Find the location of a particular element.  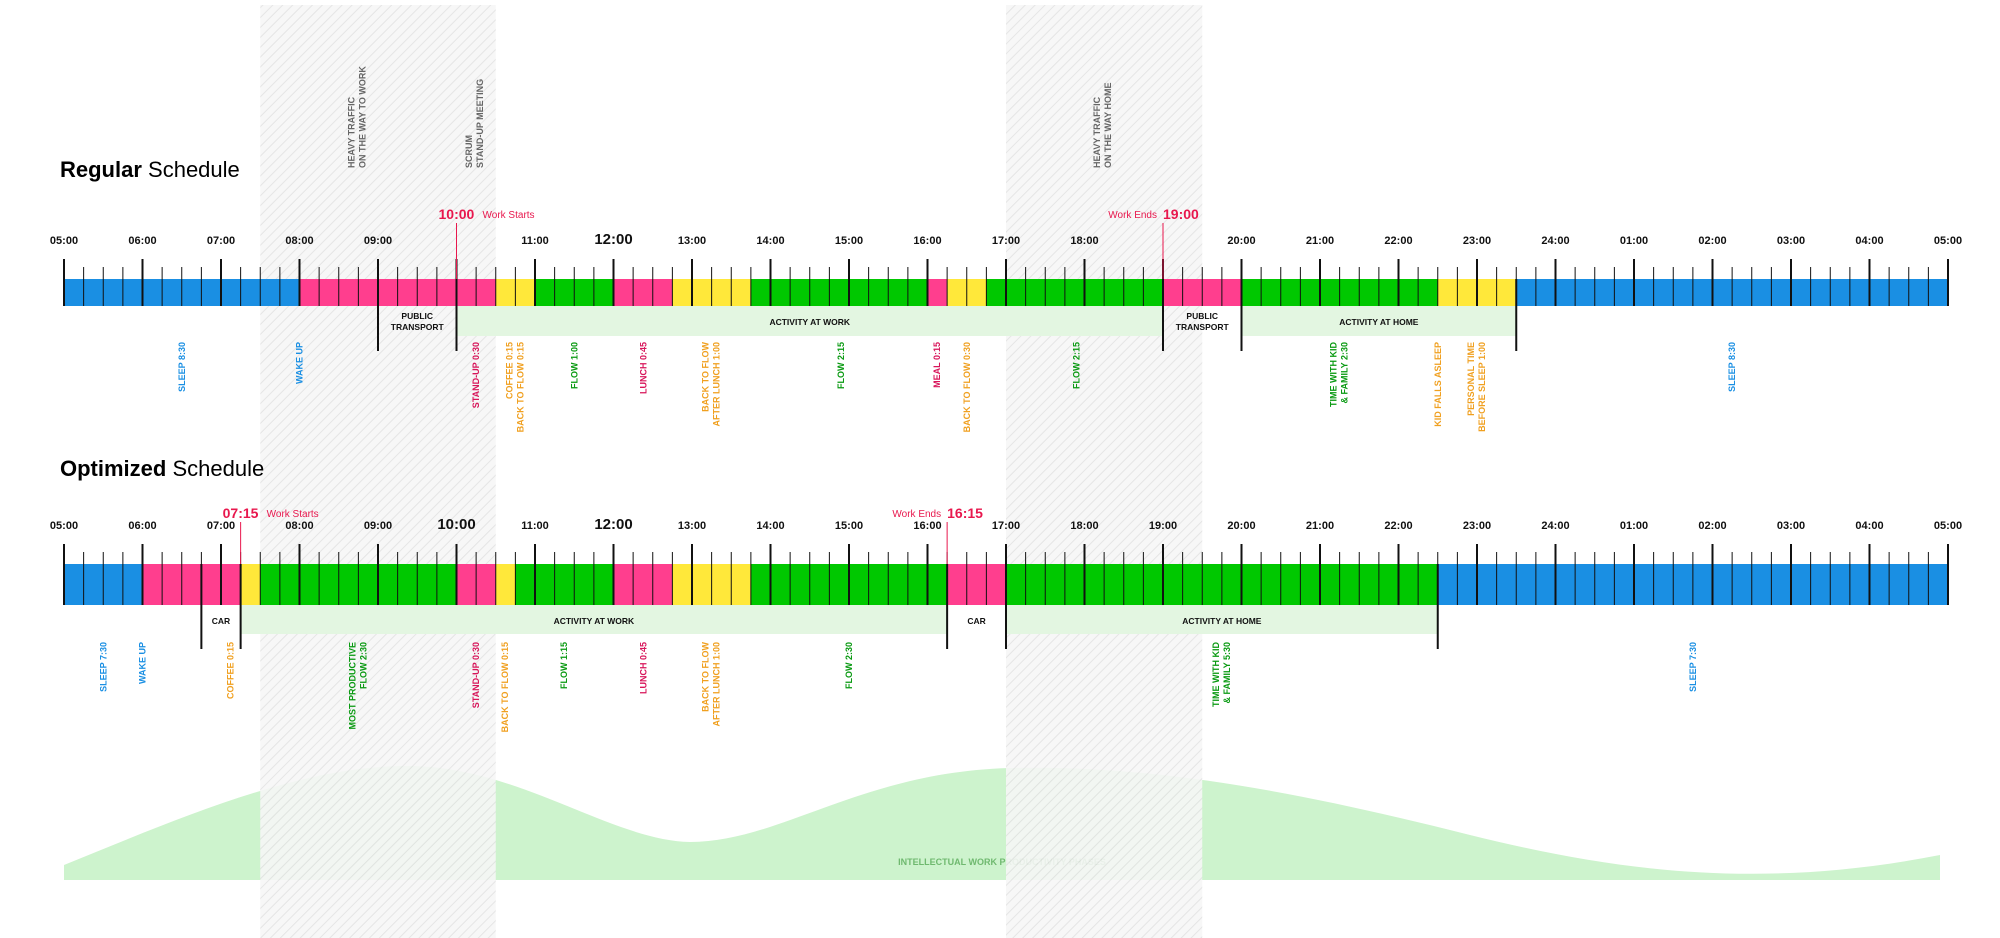

activity-text: & FAMILY 2:30 is located at coordinates (1345, 373).